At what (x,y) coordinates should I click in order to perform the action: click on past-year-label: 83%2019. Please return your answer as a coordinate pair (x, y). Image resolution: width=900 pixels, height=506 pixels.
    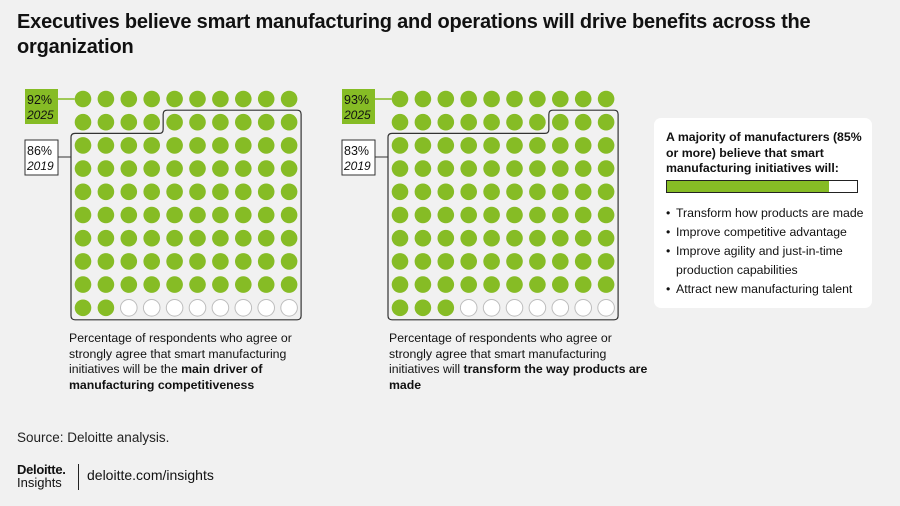
    Looking at the image, I should click on (364, 157).